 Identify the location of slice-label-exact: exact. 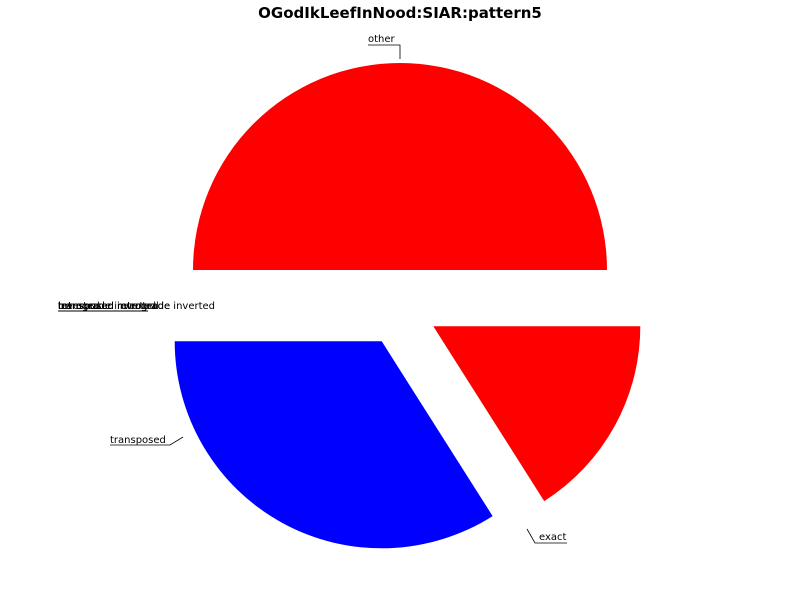
(553, 537).